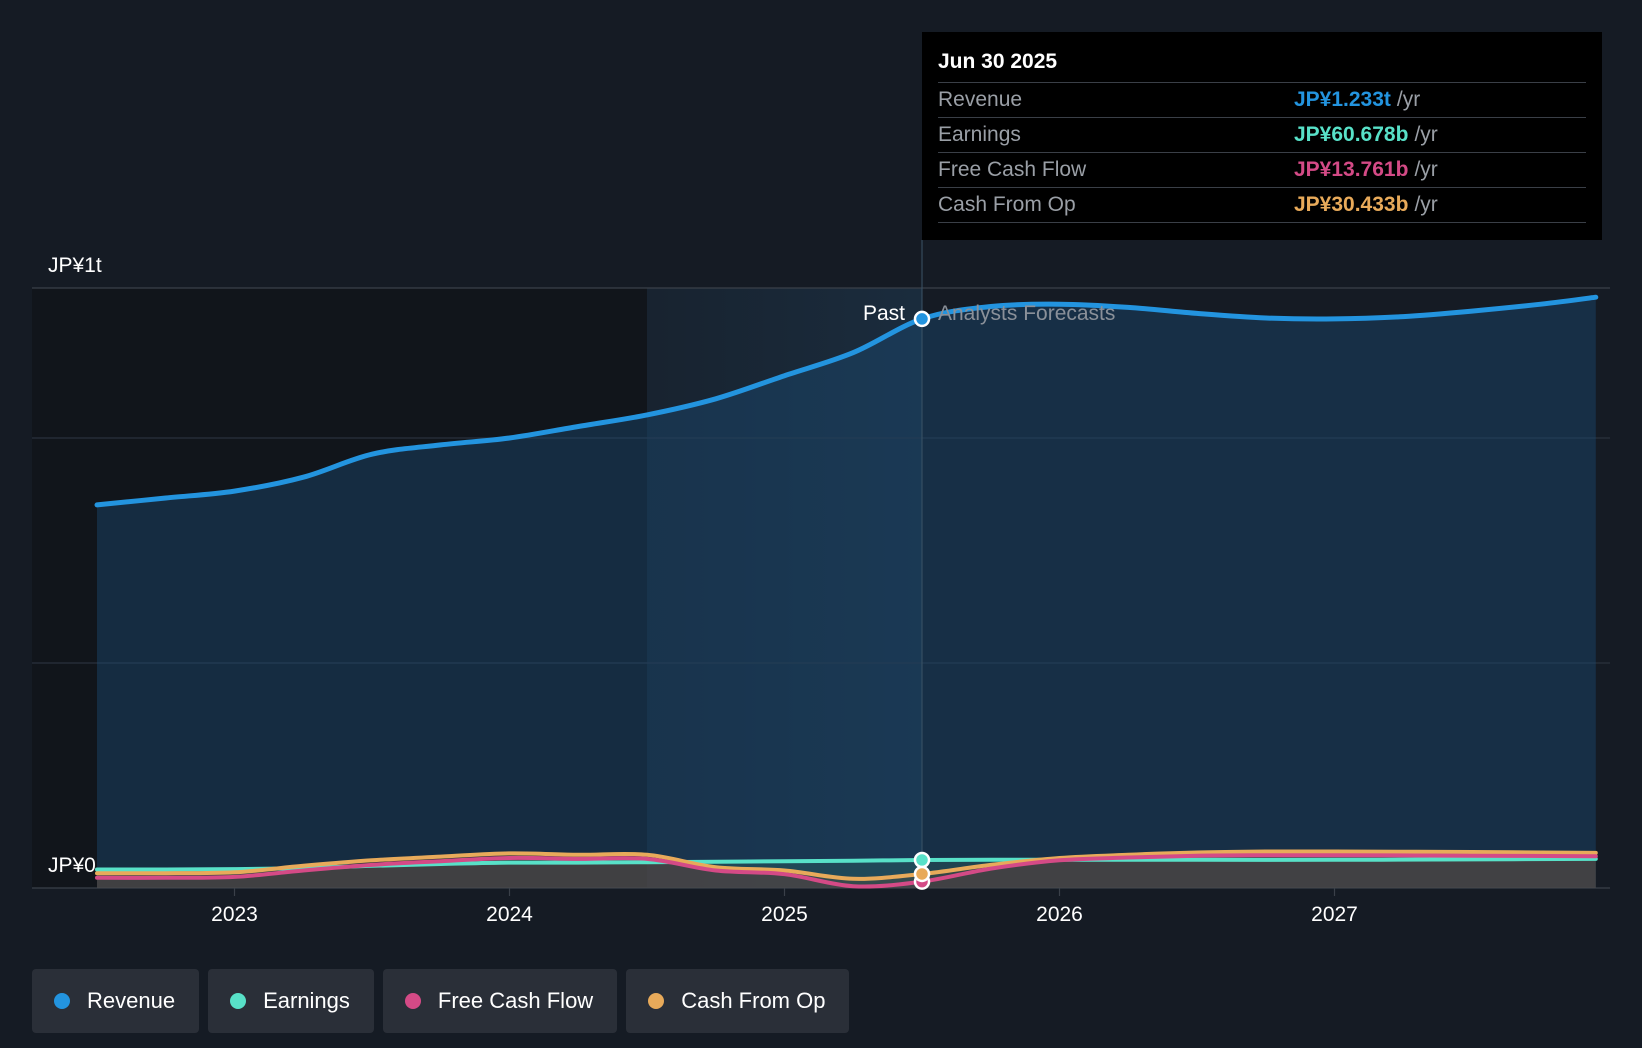 This screenshot has width=1642, height=1048. What do you see at coordinates (1026, 313) in the screenshot?
I see `forecast-label: Analysts Forecasts` at bounding box center [1026, 313].